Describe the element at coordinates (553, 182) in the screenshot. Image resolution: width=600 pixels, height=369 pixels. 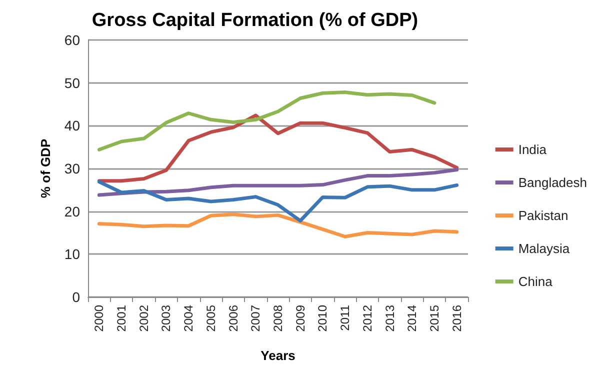
I see `legend-label: Bangladesh` at that location.